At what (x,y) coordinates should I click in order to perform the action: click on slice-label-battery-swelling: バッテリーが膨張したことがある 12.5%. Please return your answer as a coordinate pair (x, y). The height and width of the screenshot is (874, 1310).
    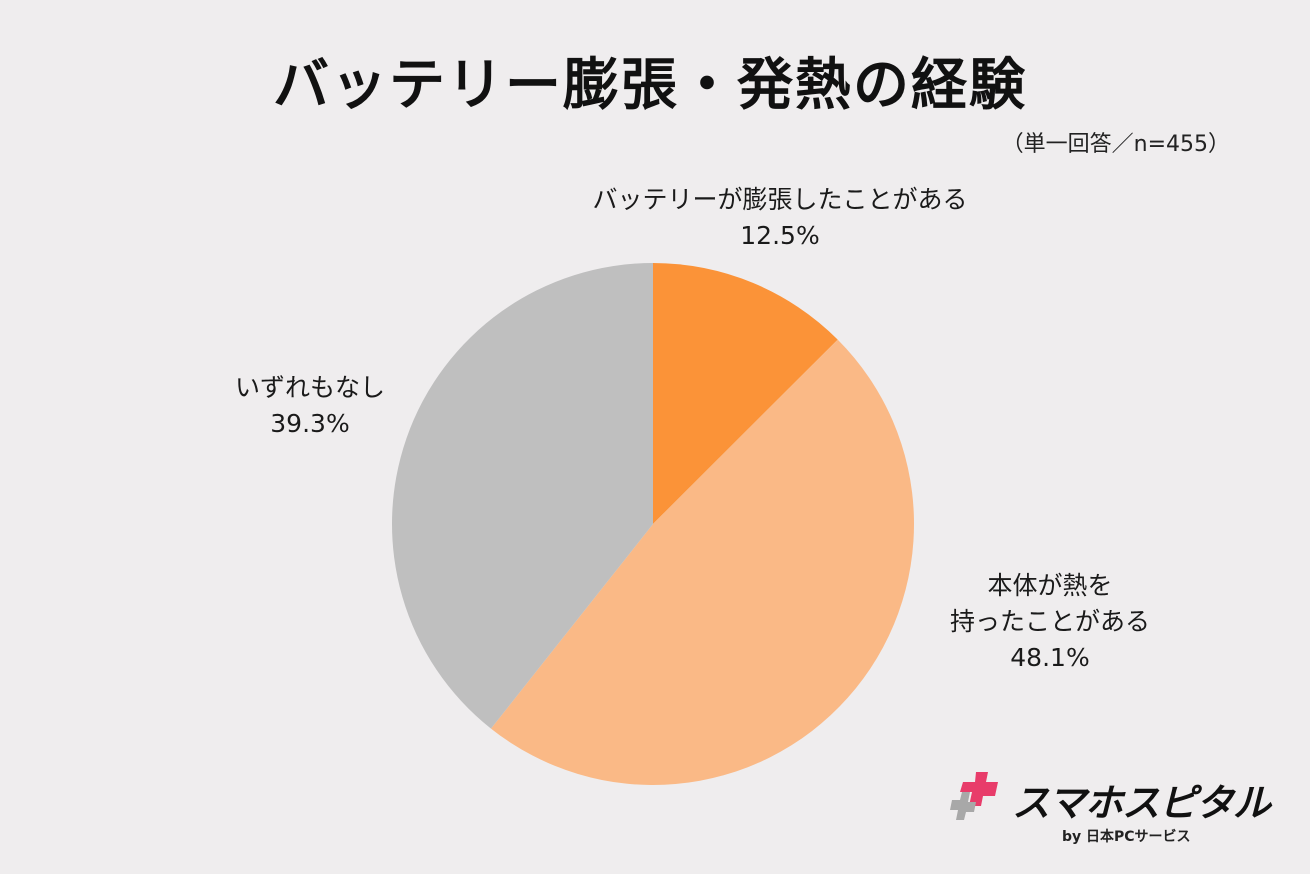
    Looking at the image, I should click on (780, 218).